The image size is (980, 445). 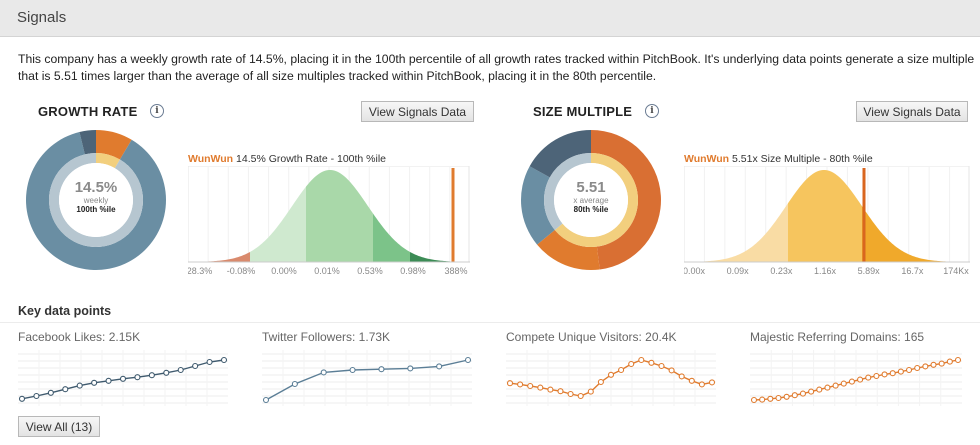 What do you see at coordinates (490, 322) in the screenshot?
I see `divider` at bounding box center [490, 322].